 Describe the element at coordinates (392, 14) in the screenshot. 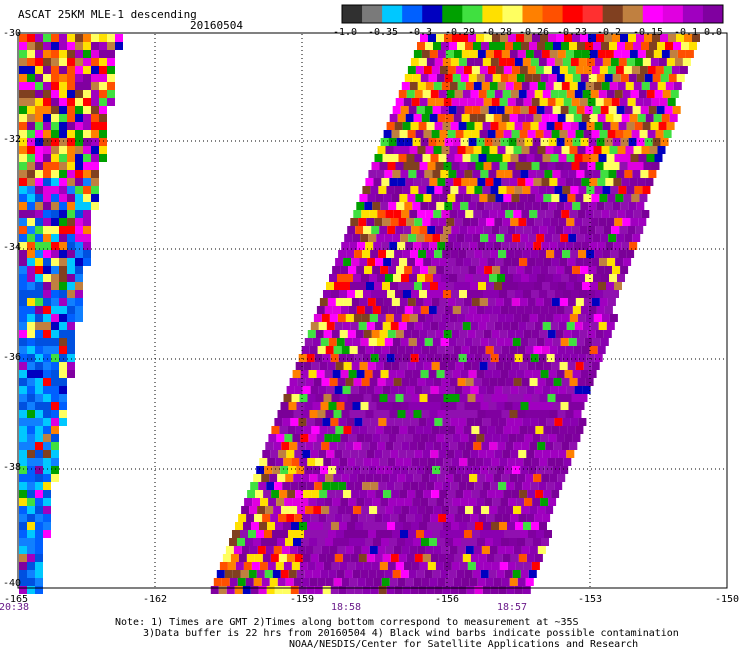

I see `colorbar-segment` at that location.